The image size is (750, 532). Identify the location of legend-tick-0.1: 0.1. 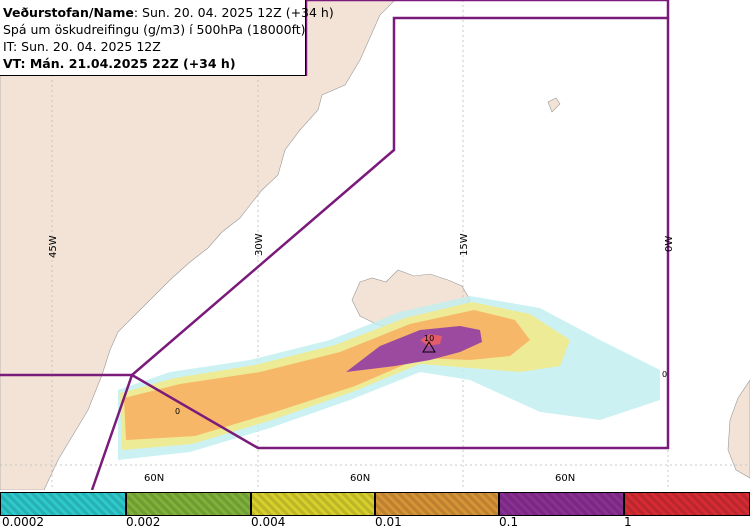
(509, 522).